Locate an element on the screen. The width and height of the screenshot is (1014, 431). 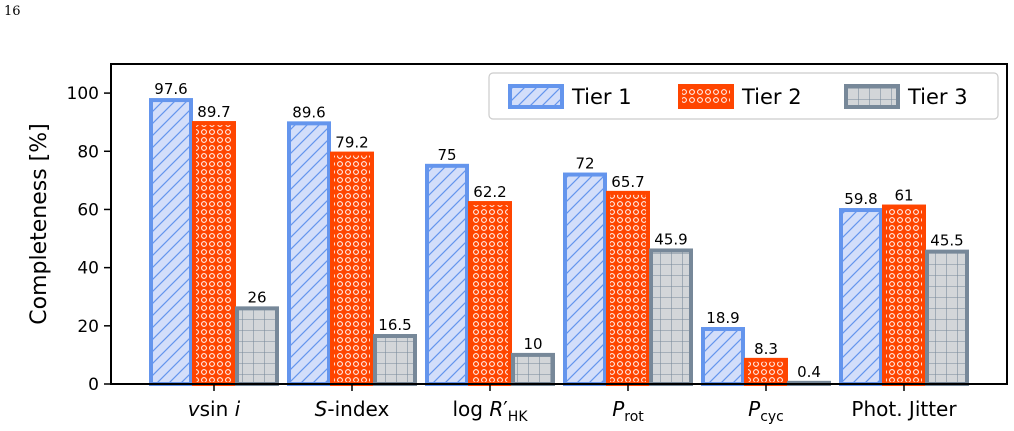
legend-label-tier3: Tier 3 is located at coordinates (937, 97).